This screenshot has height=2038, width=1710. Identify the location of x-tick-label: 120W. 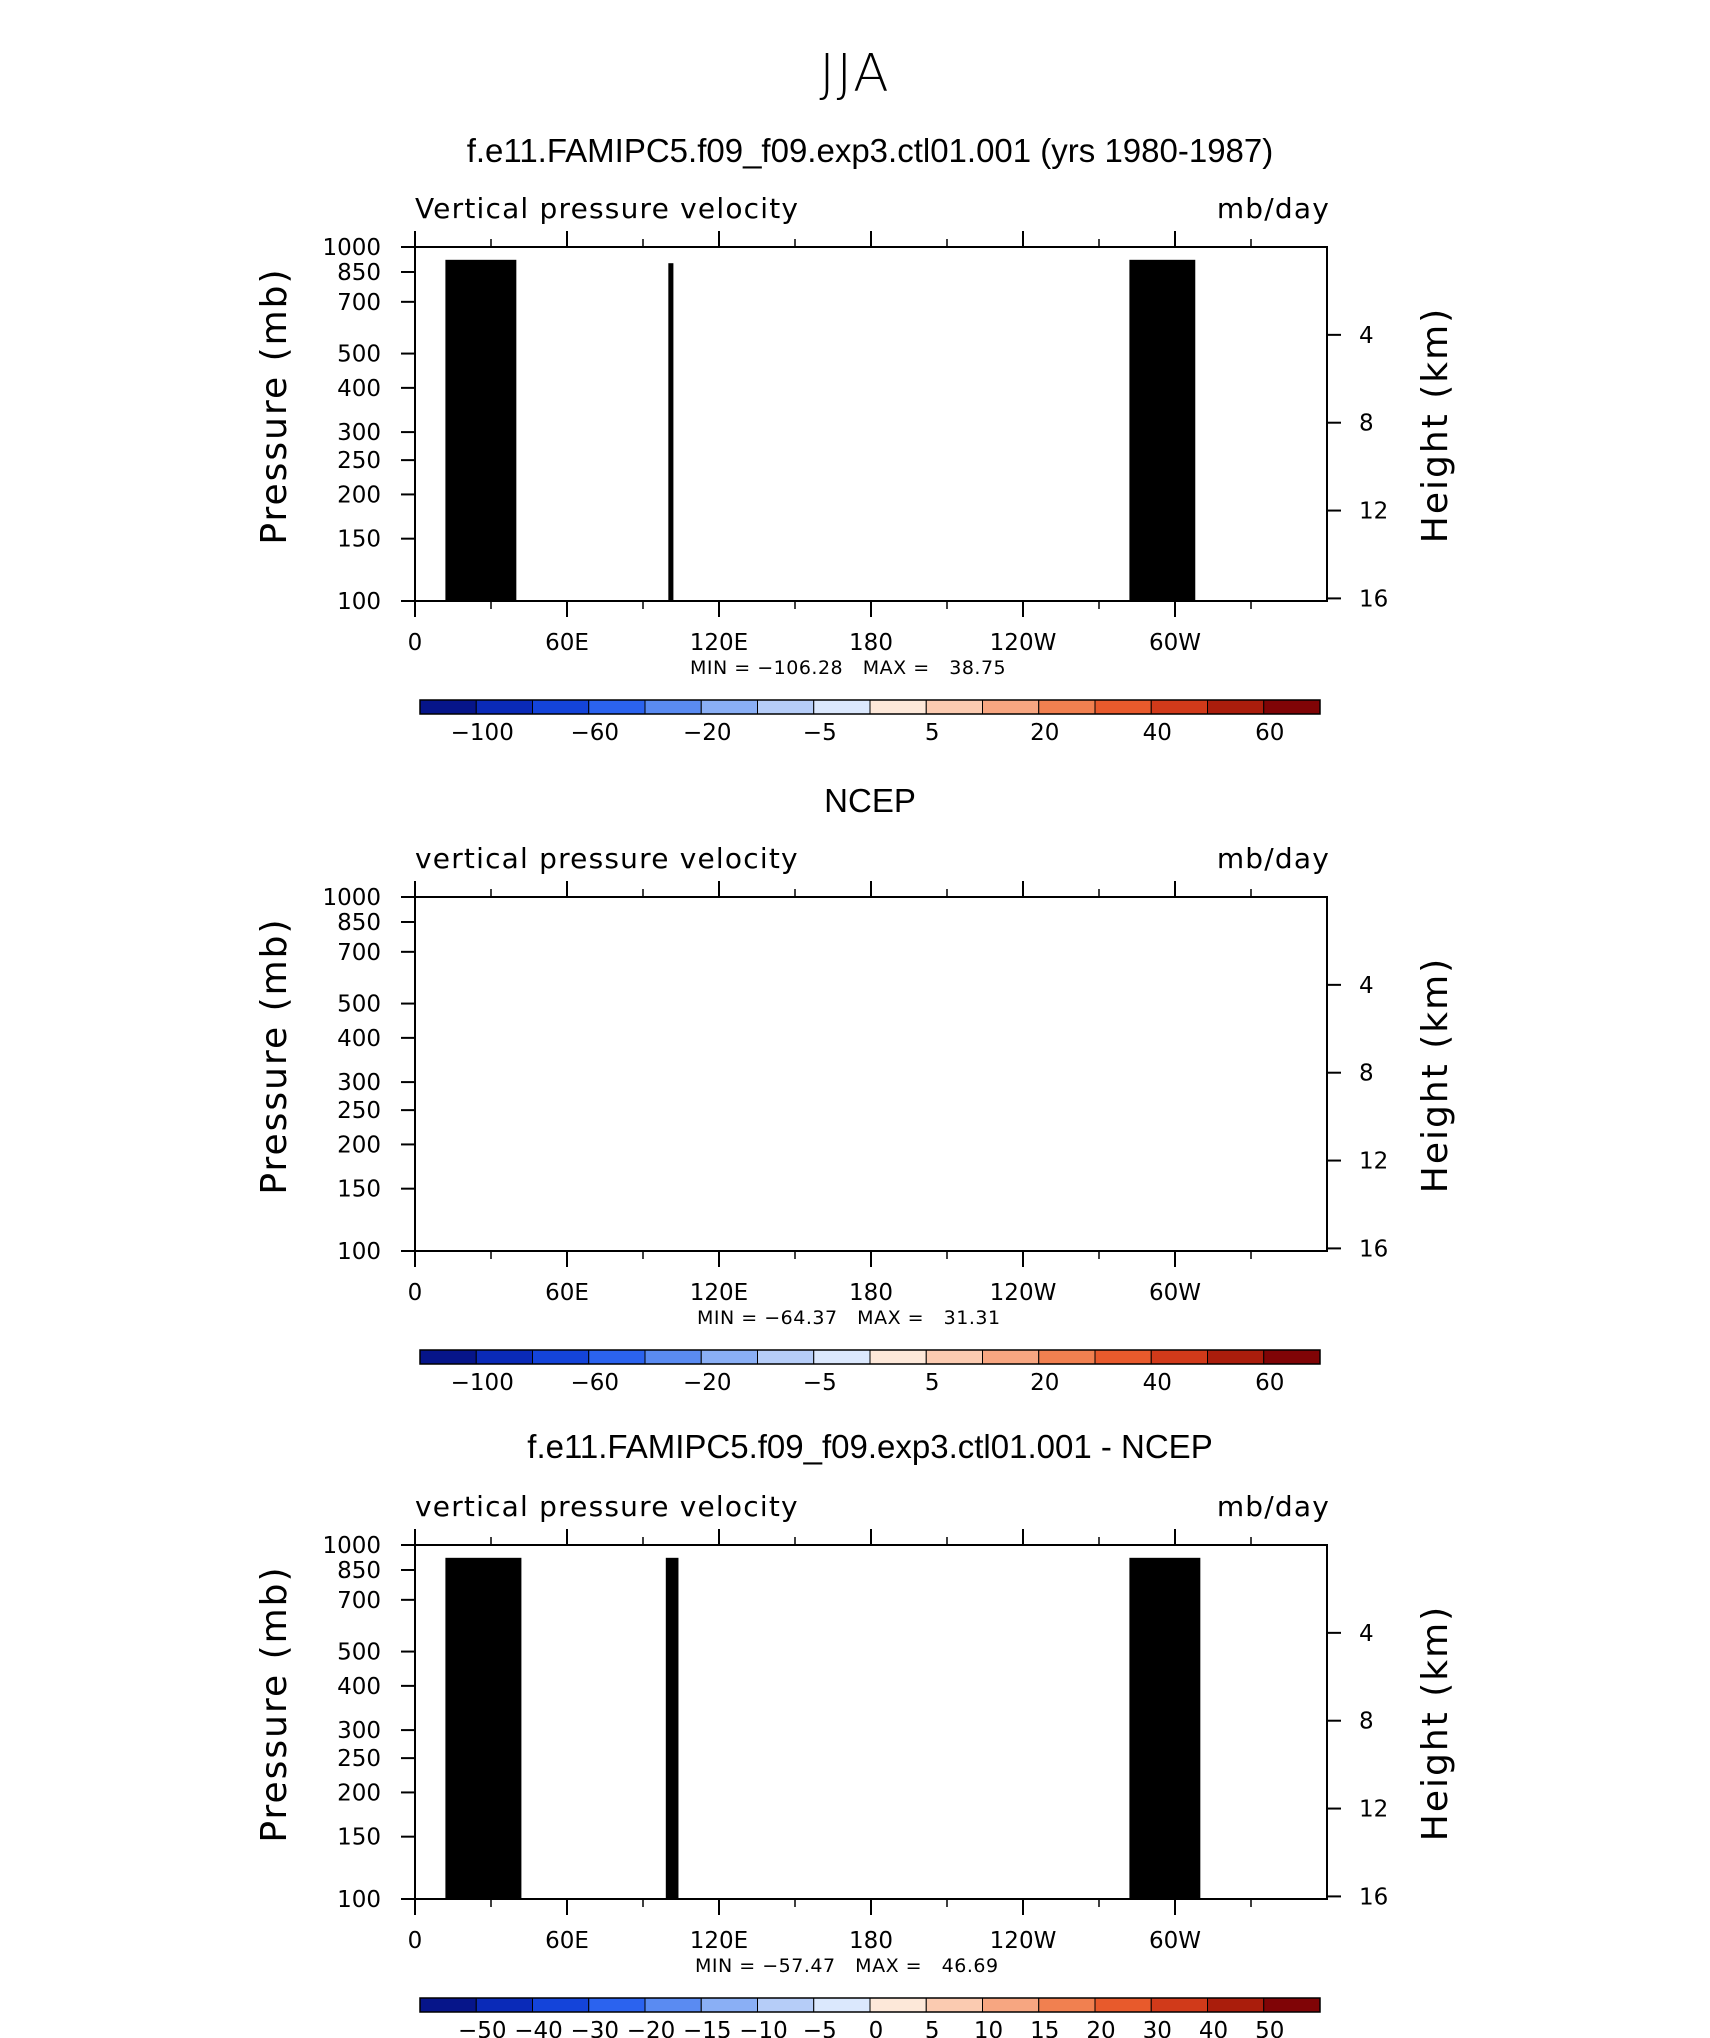
(1023, 643).